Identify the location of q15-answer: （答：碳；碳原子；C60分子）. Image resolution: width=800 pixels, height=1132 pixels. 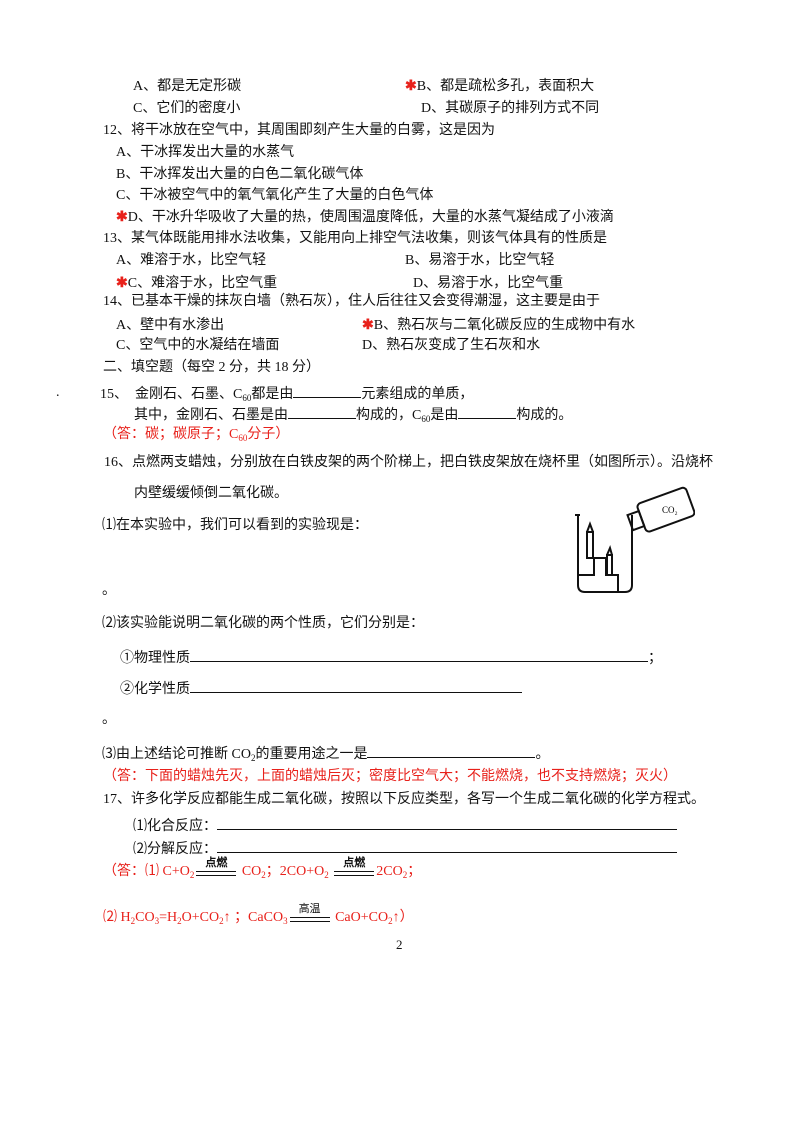
(196, 436).